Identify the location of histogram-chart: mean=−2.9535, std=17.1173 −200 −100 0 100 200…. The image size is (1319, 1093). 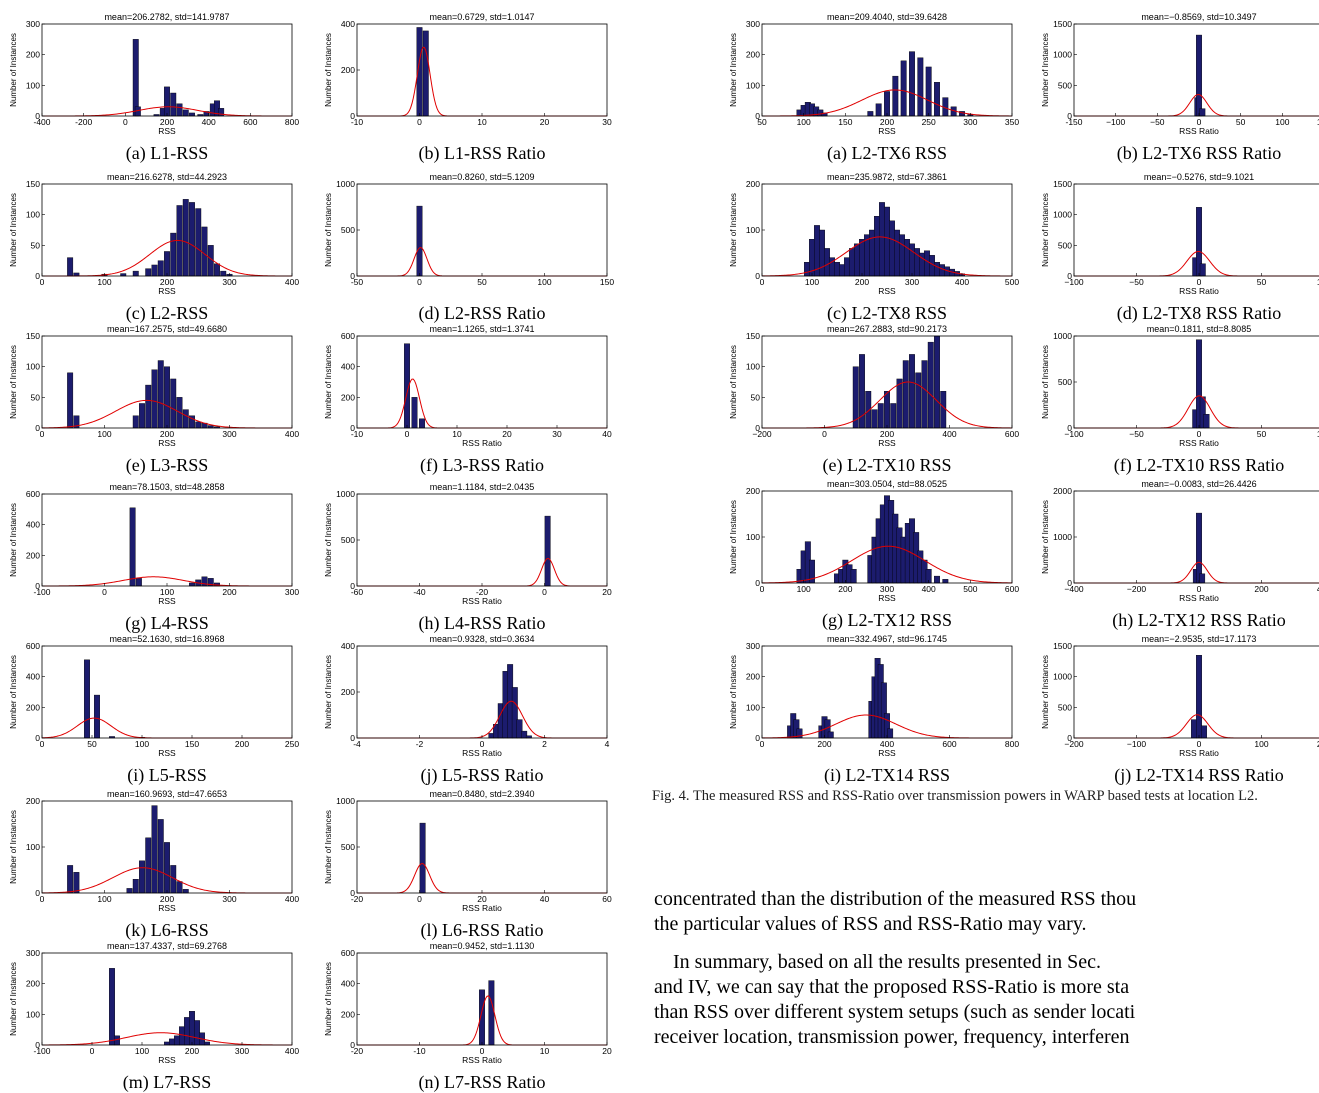
(1180, 696).